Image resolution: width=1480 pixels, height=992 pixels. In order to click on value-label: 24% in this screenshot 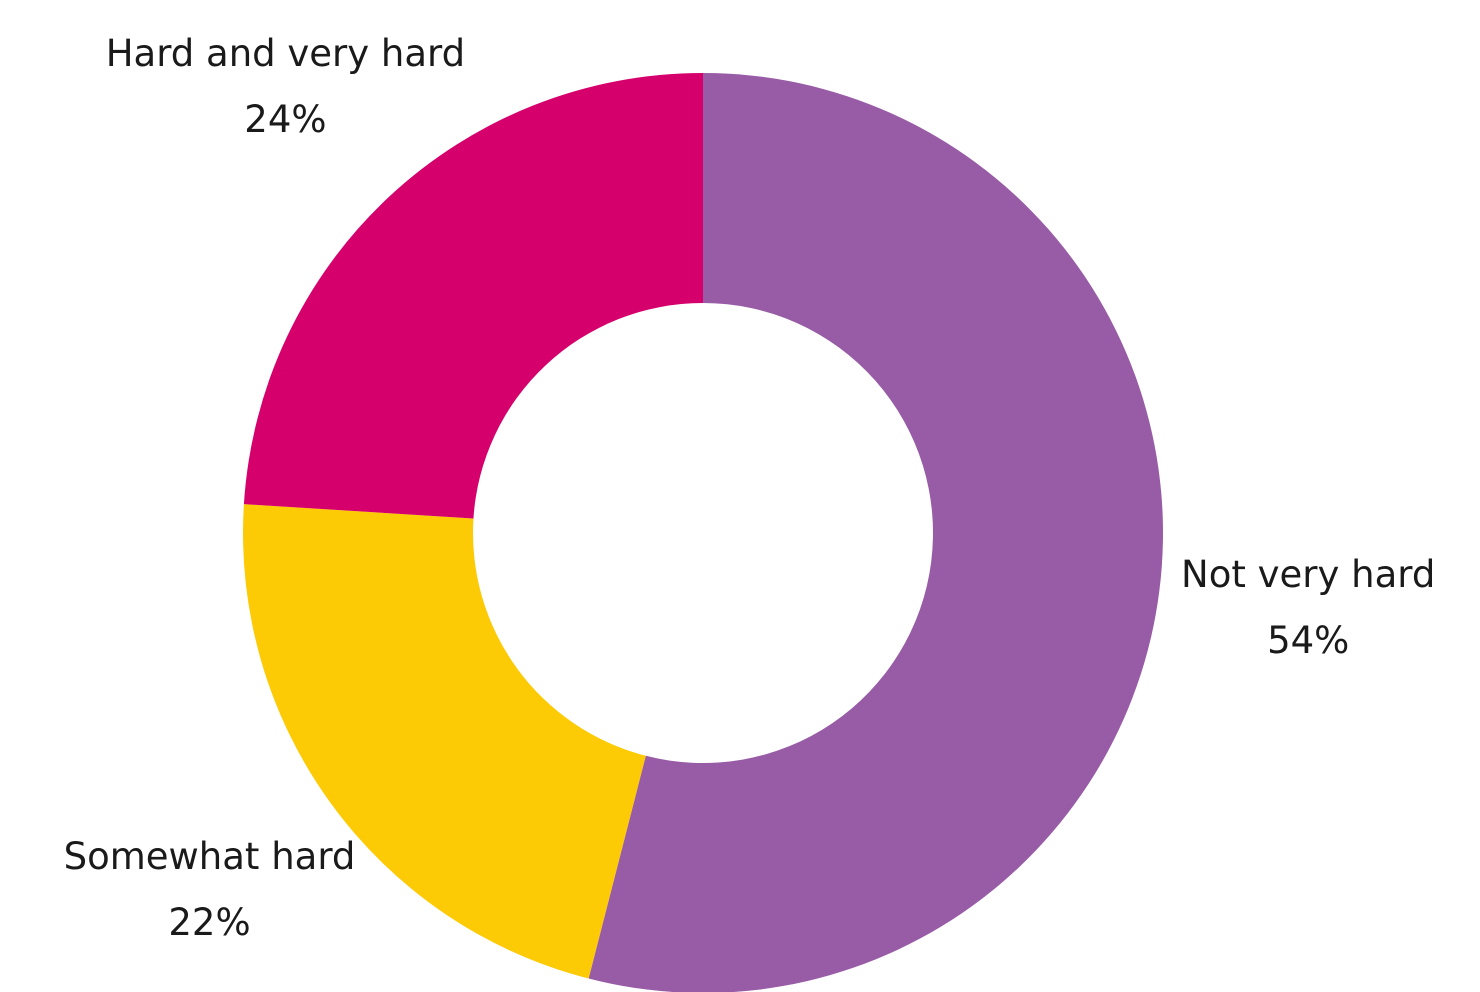, I will do `click(285, 119)`.